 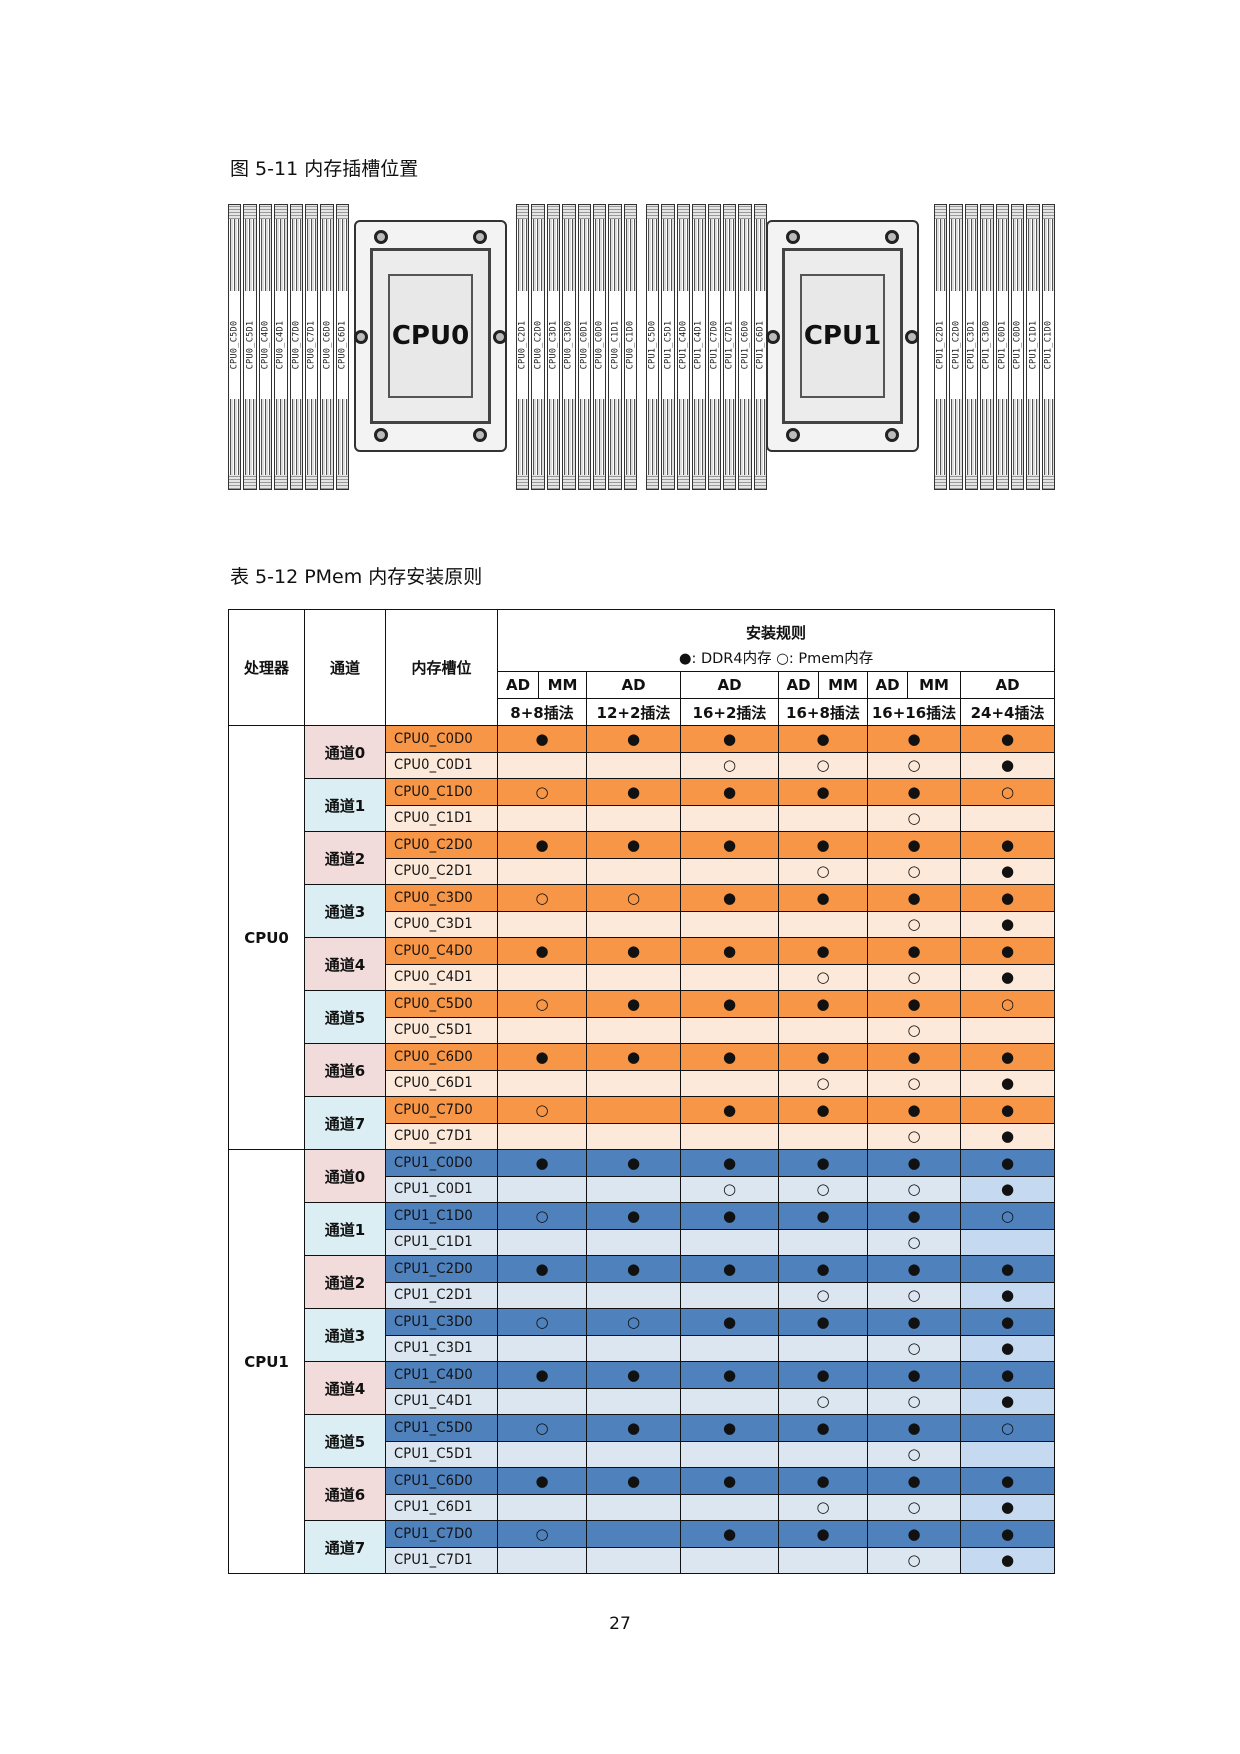 What do you see at coordinates (441, 1004) in the screenshot?
I see `slot-cell: CPU0_C5D0` at bounding box center [441, 1004].